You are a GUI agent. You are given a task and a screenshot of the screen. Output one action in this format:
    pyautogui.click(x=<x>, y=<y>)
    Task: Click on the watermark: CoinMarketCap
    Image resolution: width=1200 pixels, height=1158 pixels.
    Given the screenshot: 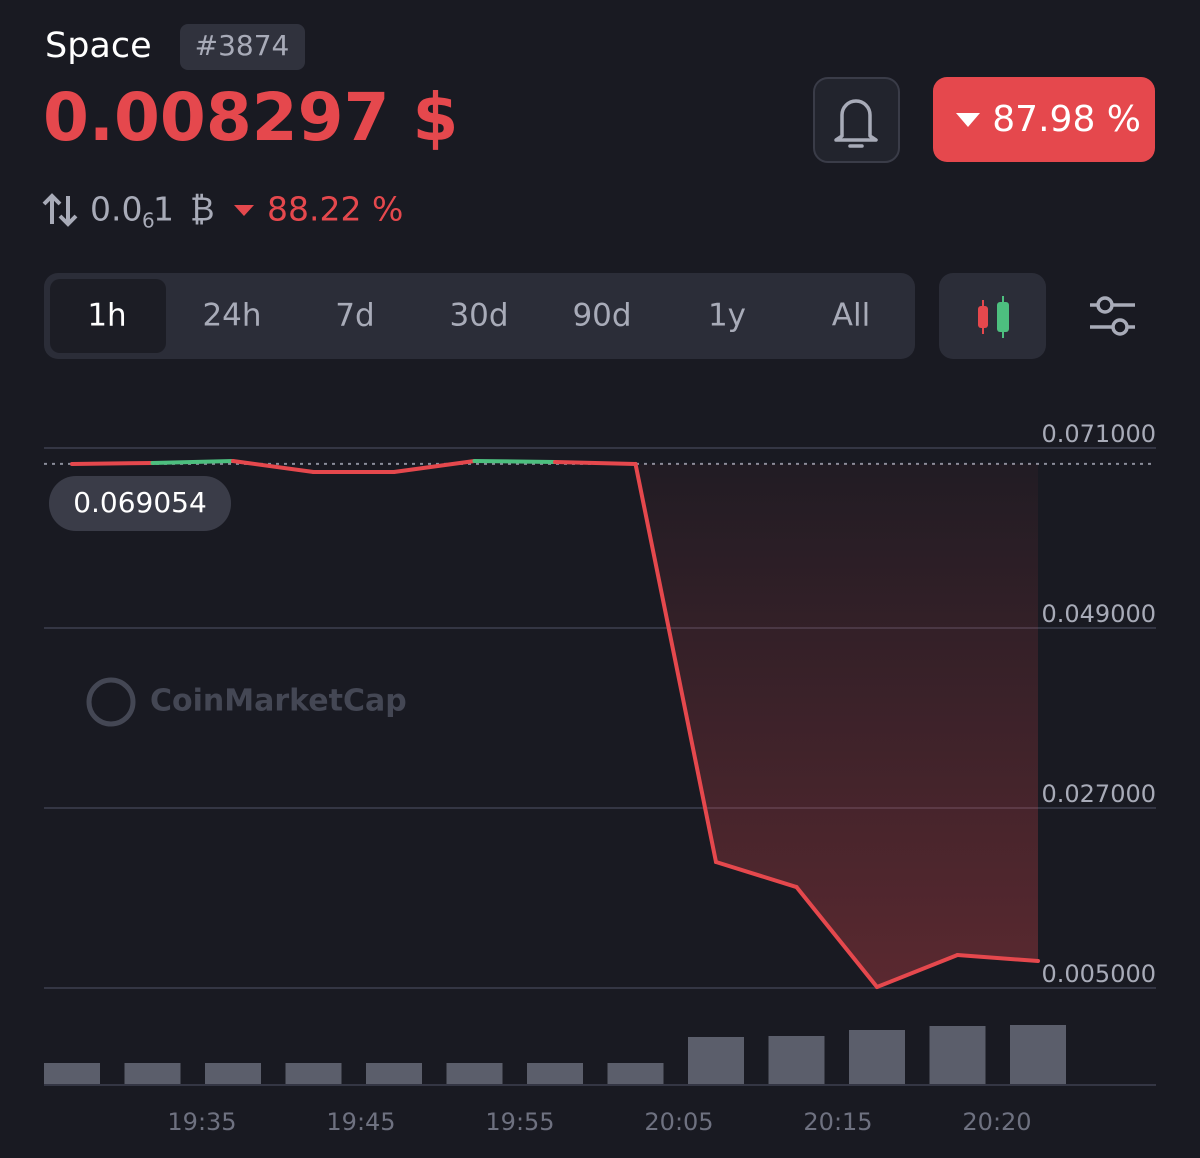 What is the action you would take?
    pyautogui.click(x=278, y=701)
    